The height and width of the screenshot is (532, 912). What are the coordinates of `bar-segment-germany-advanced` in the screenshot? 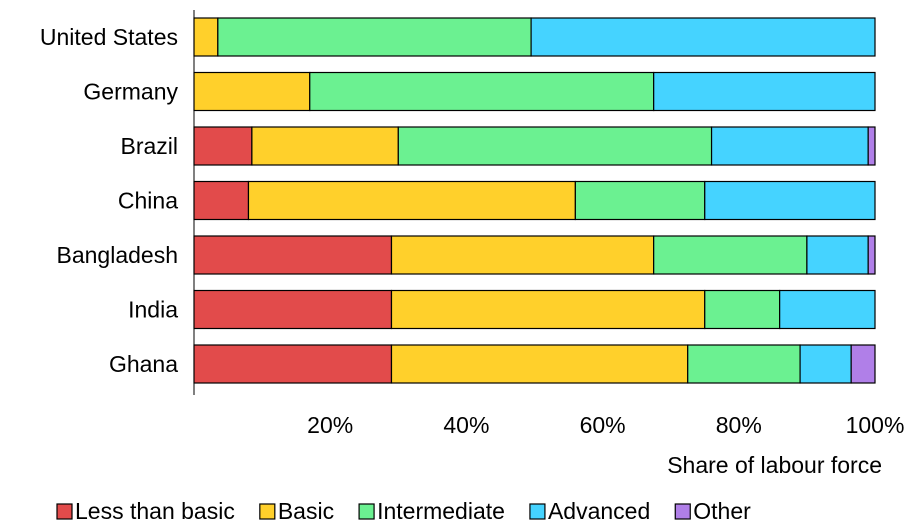 It's located at (764, 91).